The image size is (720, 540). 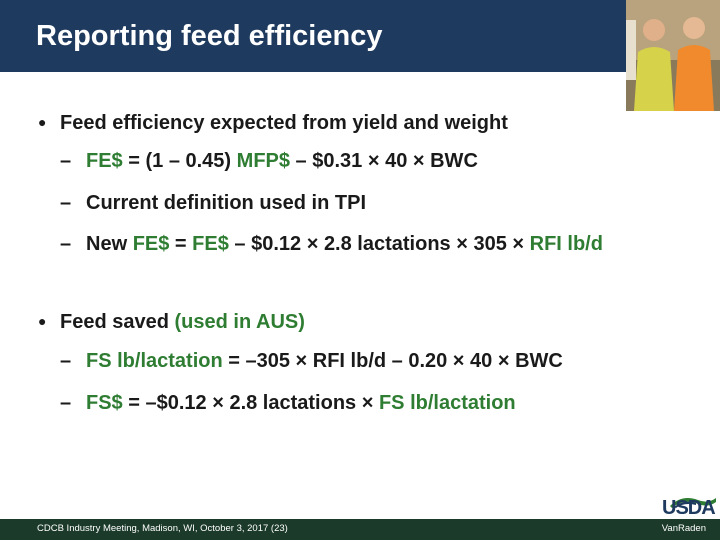 I want to click on text-segment: Current definition used in TPI, so click(x=226, y=203).